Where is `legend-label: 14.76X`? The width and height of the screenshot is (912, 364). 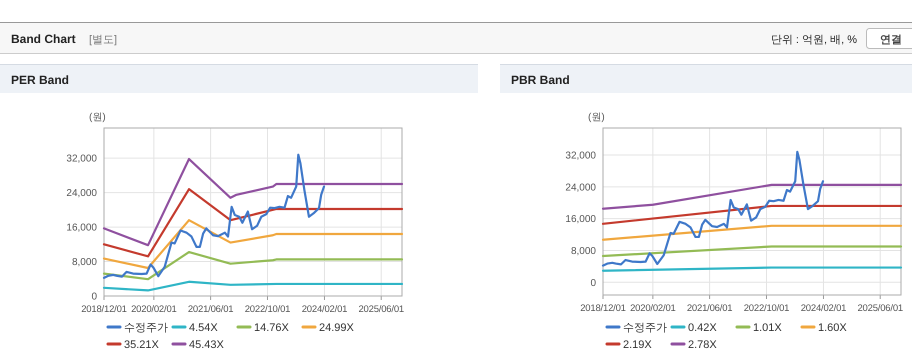
legend-label: 14.76X is located at coordinates (272, 328).